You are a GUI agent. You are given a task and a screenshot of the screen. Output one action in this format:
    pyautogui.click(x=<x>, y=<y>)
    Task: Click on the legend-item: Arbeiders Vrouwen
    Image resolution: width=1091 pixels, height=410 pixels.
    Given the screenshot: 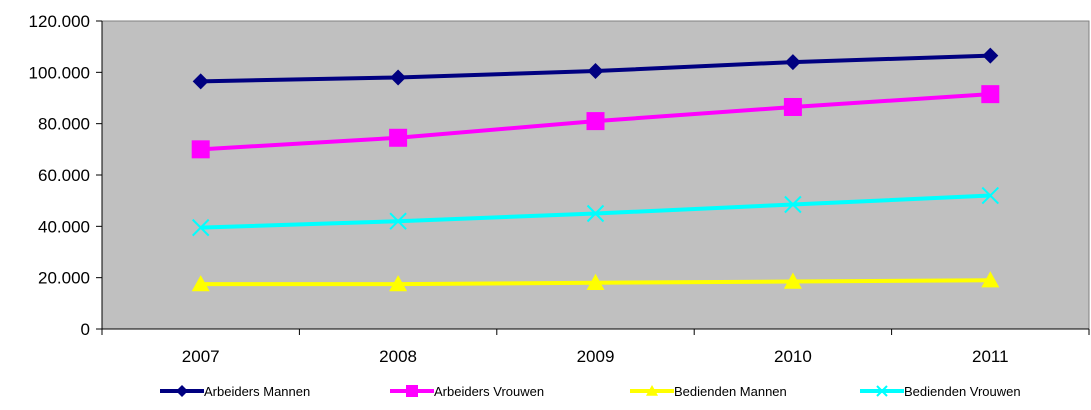 What is the action you would take?
    pyautogui.click(x=467, y=391)
    